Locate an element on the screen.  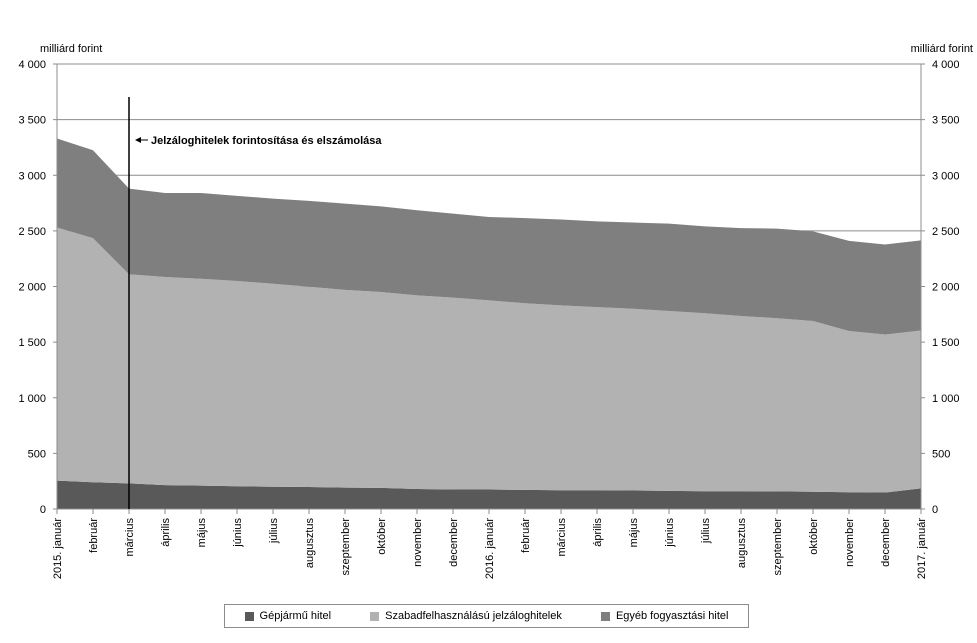
legend-item: Gépjármű hitel is located at coordinates (288, 616).